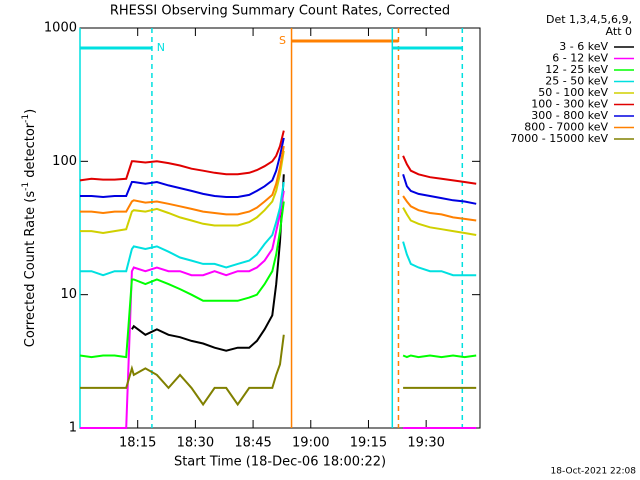 The width and height of the screenshot is (640, 480). What do you see at coordinates (68, 294) in the screenshot?
I see `y-tick-label: 10` at bounding box center [68, 294].